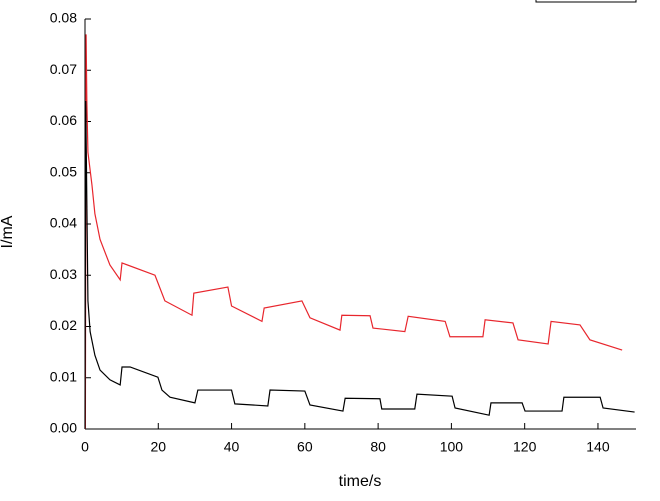 The image size is (660, 501). I want to click on y-tick-label: 0.03, so click(63, 274).